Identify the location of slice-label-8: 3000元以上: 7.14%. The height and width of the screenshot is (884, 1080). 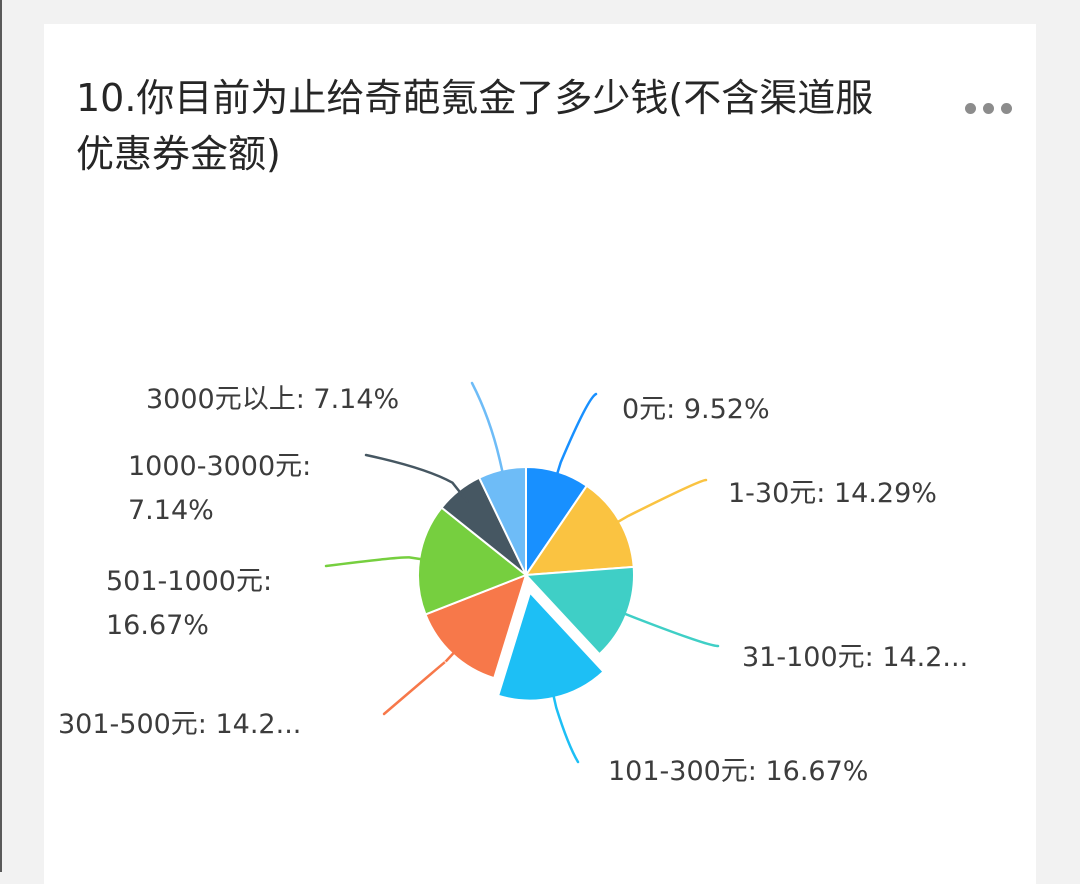
(272, 399).